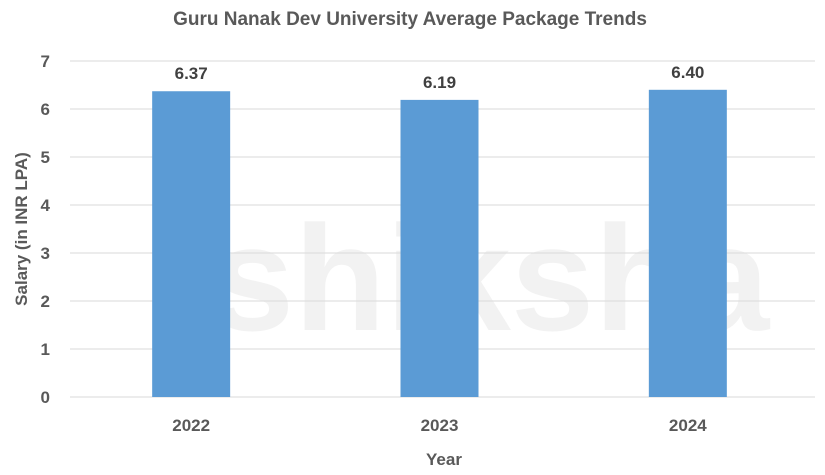 The image size is (825, 475). What do you see at coordinates (687, 243) in the screenshot?
I see `bar-2024` at bounding box center [687, 243].